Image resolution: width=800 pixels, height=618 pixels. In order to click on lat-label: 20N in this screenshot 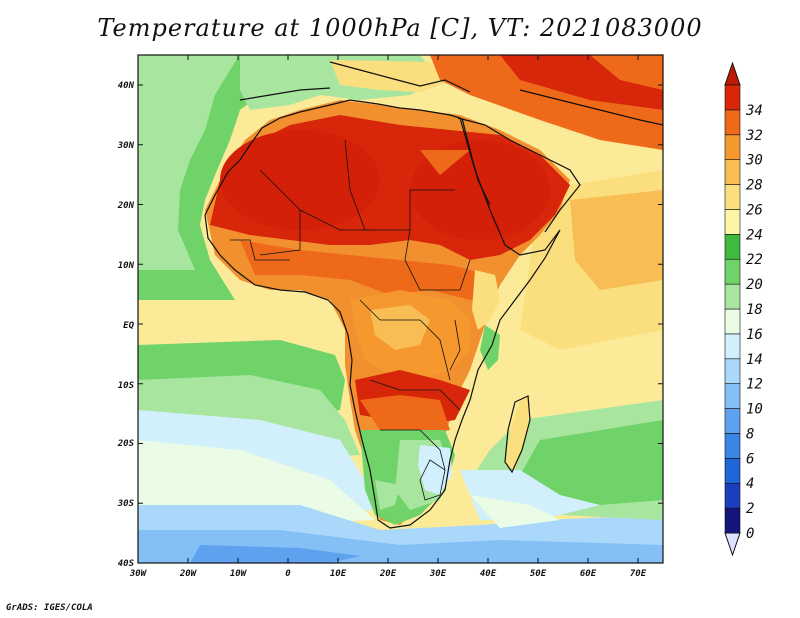, I will do `click(126, 206)`.